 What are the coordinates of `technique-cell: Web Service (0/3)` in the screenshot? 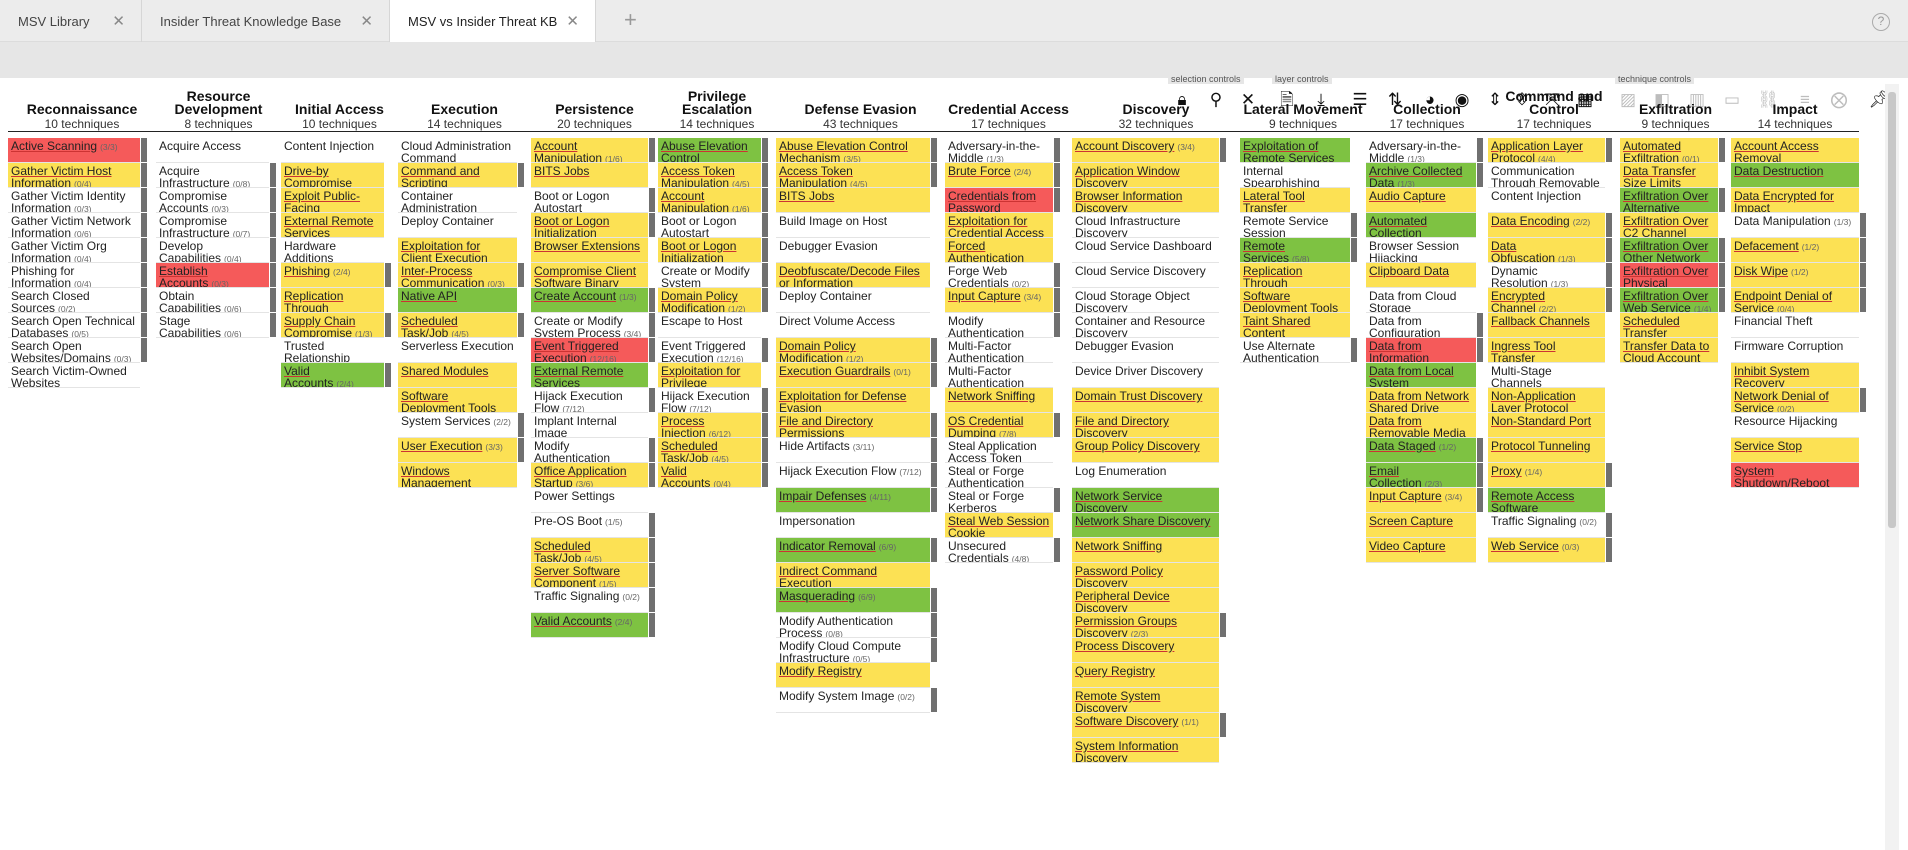 It's located at (1546, 550).